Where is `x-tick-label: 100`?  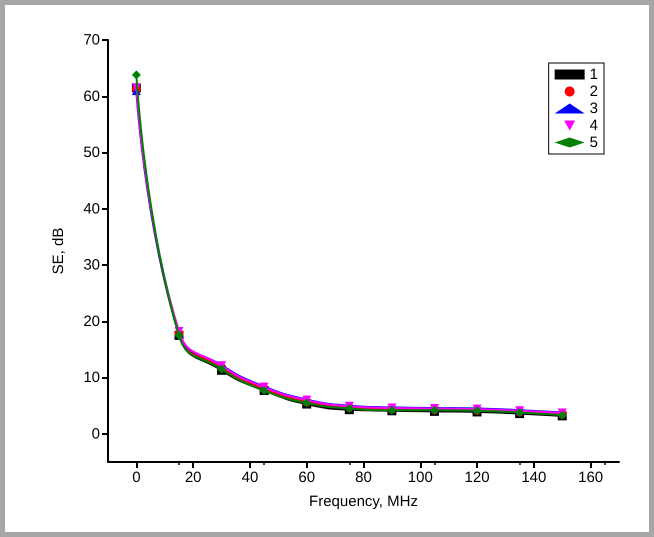
x-tick-label: 100 is located at coordinates (420, 477).